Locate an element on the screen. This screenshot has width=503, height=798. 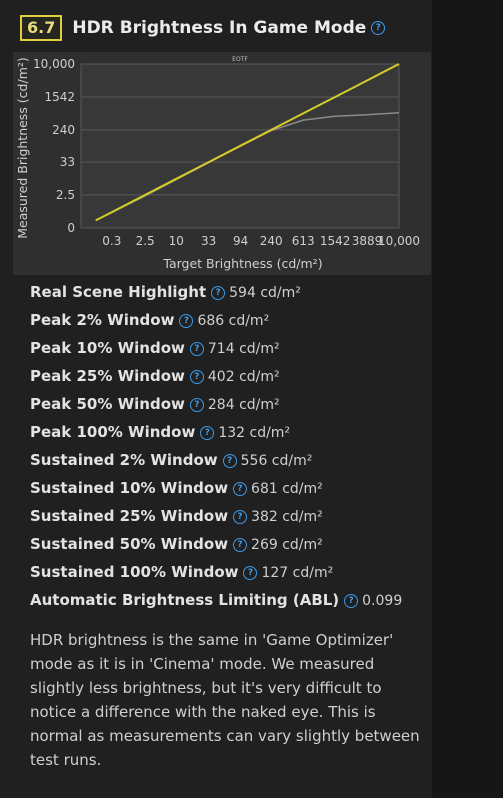
chart-title: EOTF is located at coordinates (240, 59).